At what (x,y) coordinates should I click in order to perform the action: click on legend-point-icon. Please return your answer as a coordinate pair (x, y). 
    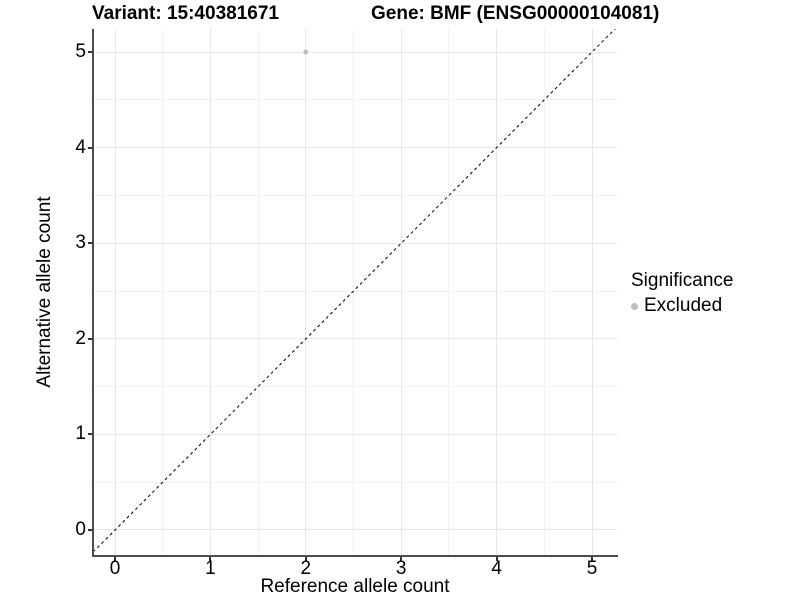
    Looking at the image, I should click on (634, 306).